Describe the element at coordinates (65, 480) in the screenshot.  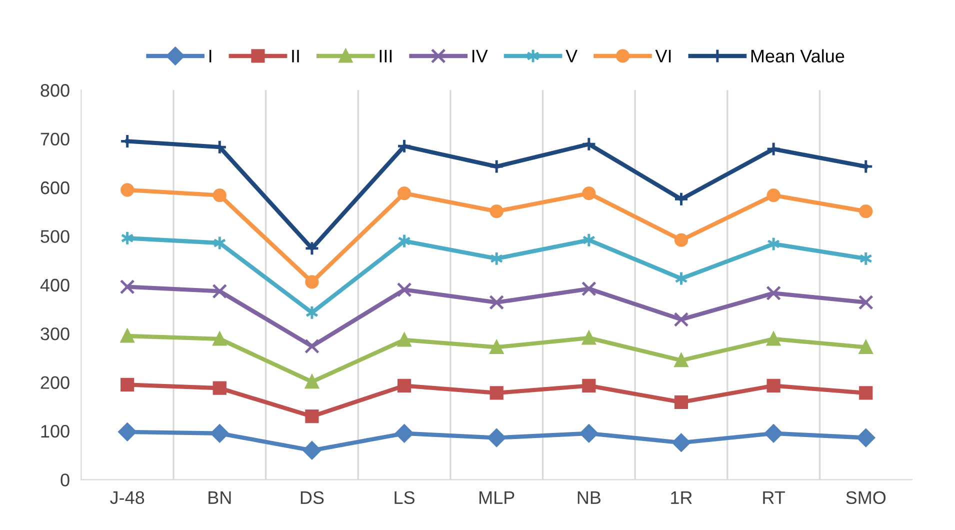
I see `y-tick-label: 0` at that location.